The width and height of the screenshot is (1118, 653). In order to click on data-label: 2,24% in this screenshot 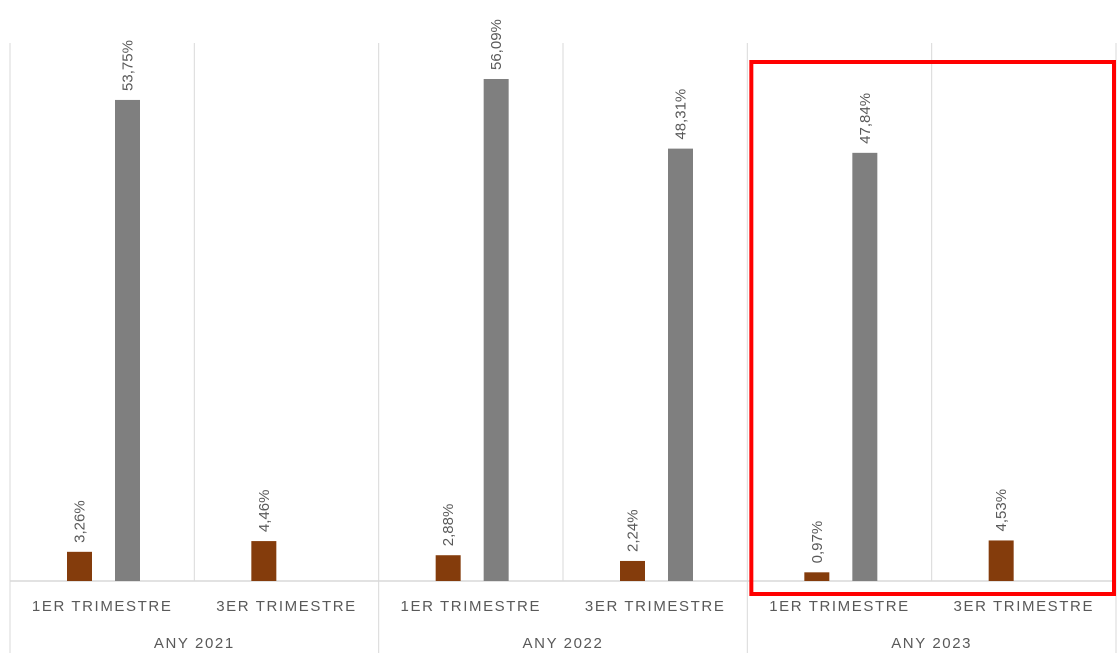, I will do `click(633, 530)`.